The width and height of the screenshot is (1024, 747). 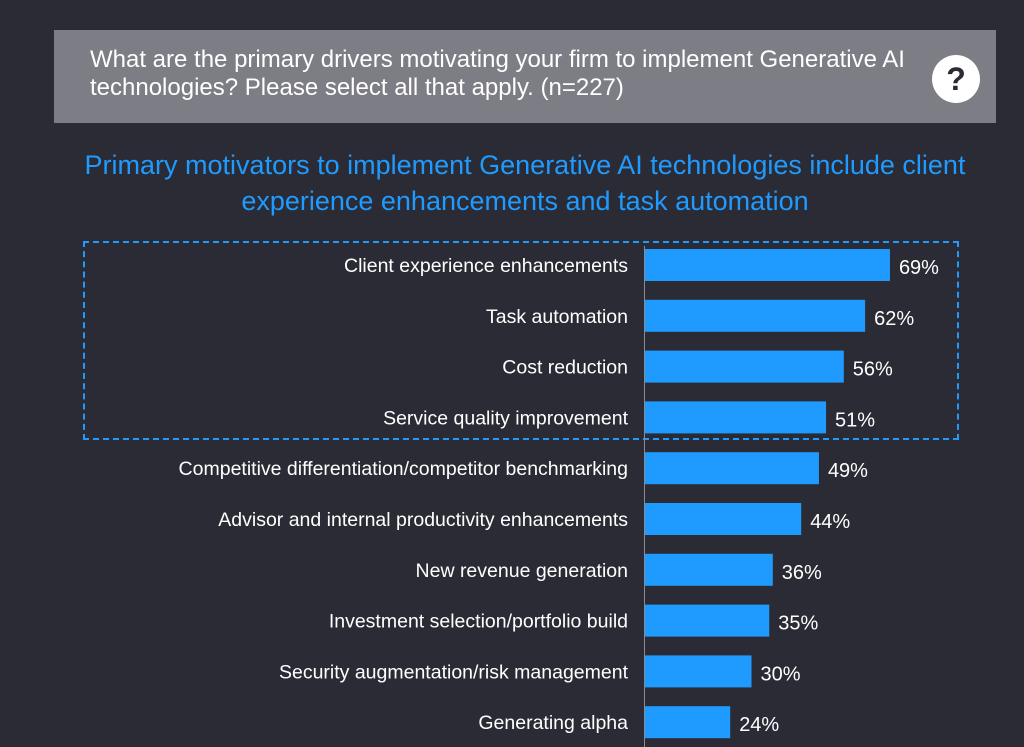 I want to click on value-label: 49%, so click(x=848, y=471).